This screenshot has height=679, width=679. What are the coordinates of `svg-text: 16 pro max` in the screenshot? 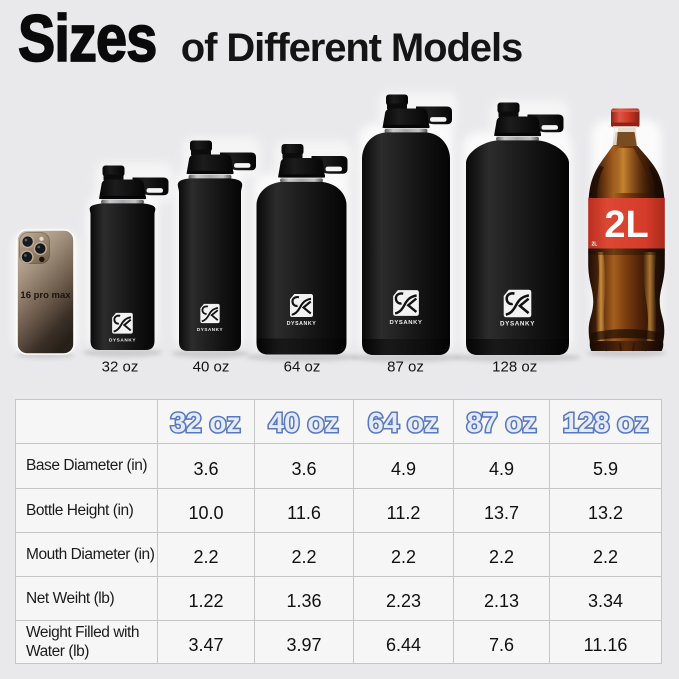 It's located at (45, 295).